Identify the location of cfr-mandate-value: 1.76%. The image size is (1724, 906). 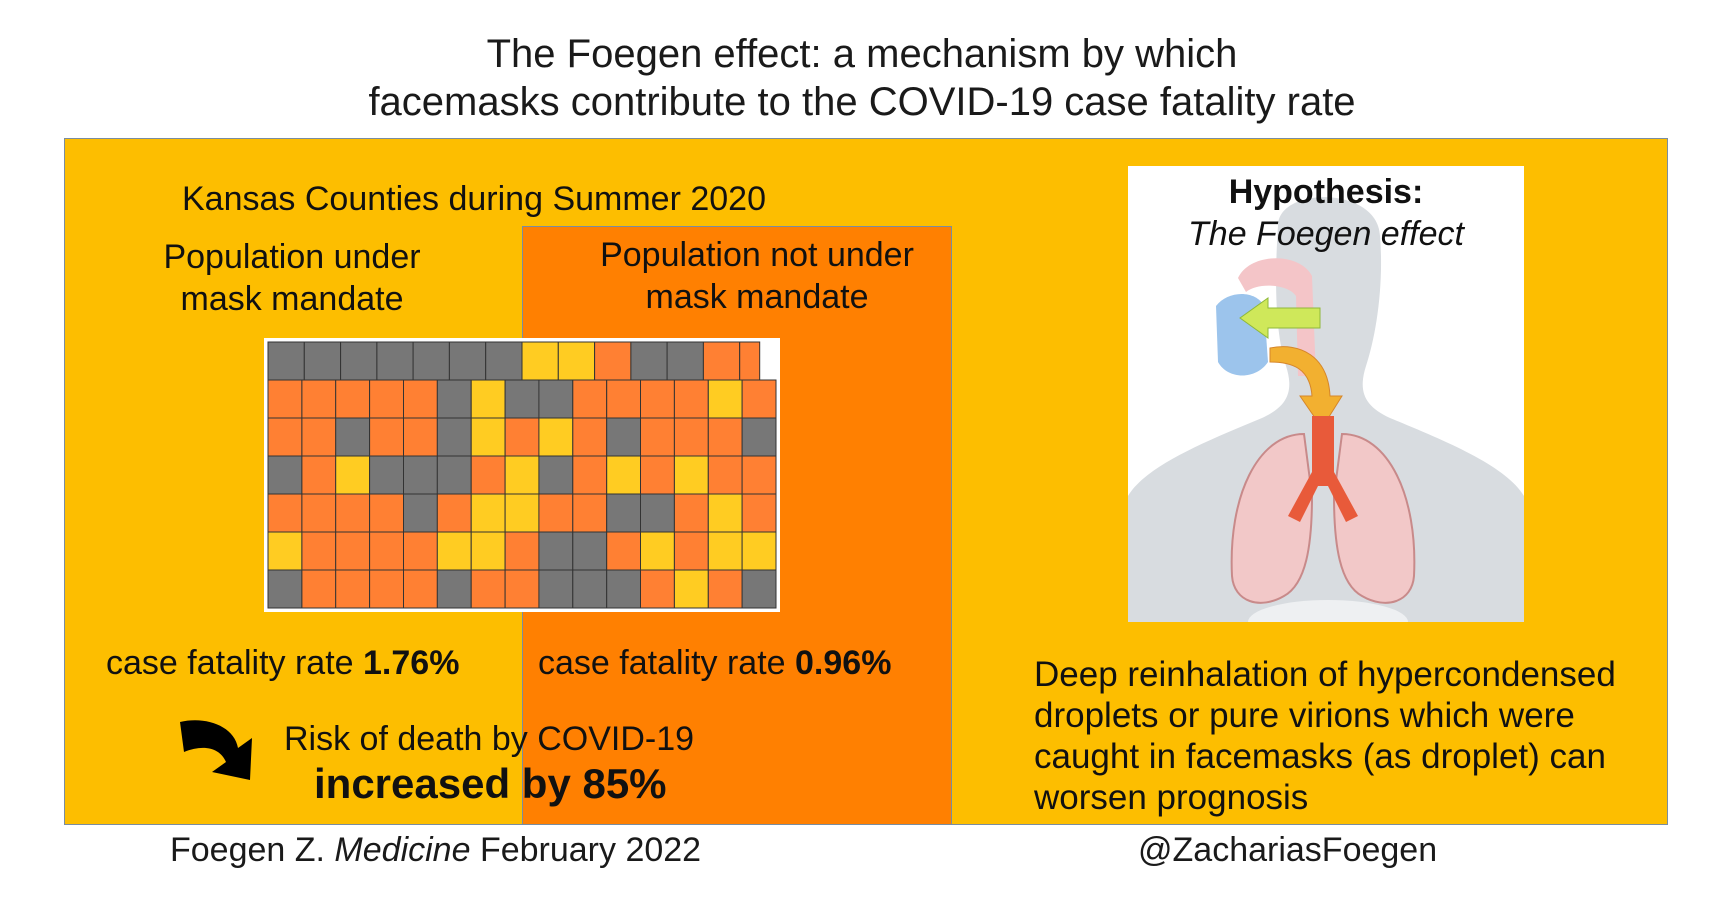
(411, 663).